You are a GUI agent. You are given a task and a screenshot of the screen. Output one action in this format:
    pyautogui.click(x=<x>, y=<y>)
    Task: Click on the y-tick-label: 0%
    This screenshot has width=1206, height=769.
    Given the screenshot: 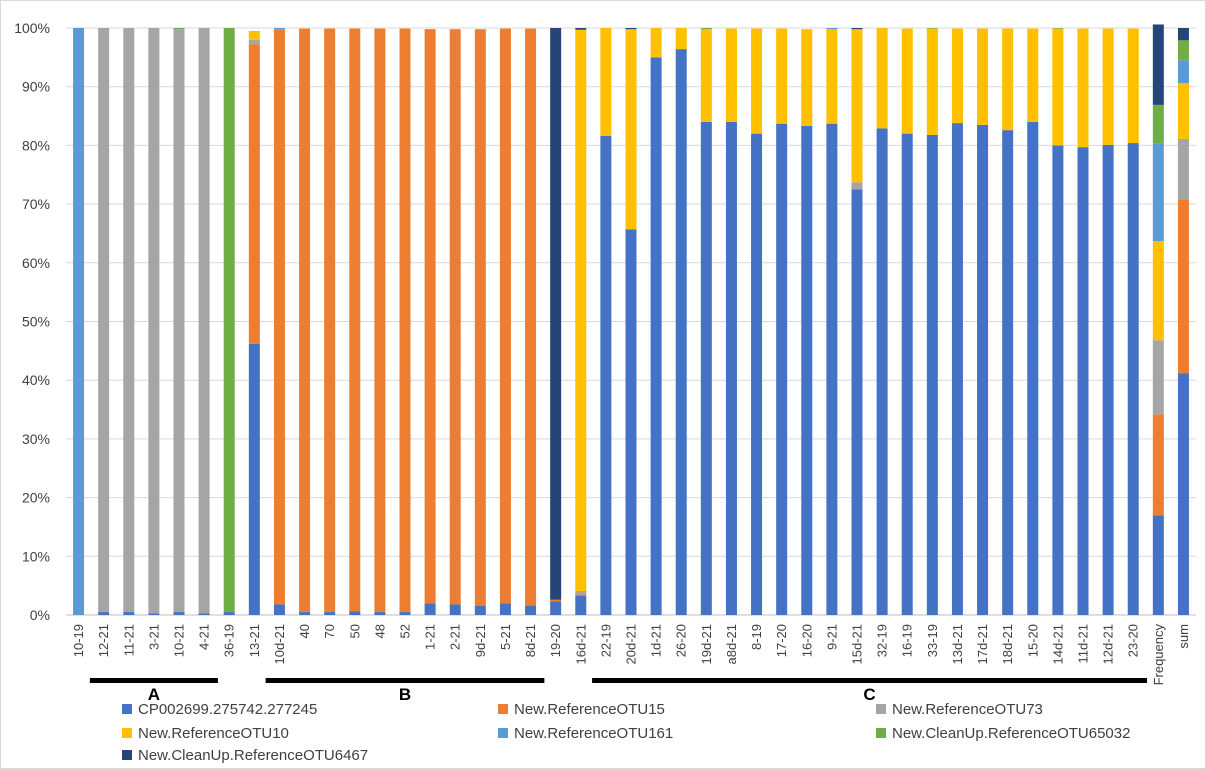 What is the action you would take?
    pyautogui.click(x=40, y=615)
    